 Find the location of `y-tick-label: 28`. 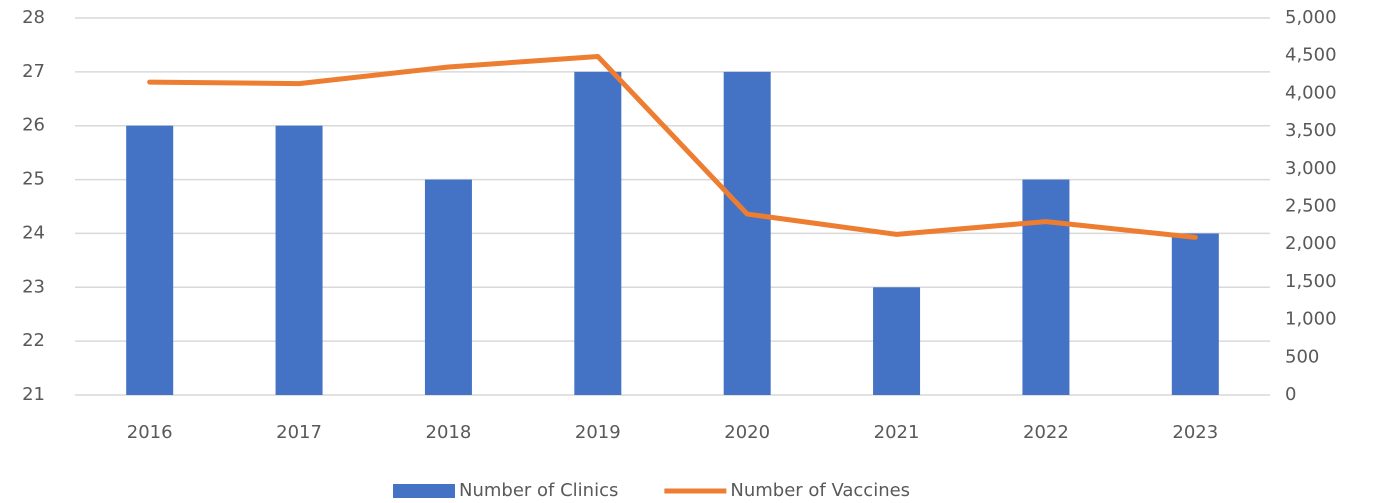

y-tick-label: 28 is located at coordinates (33, 17).